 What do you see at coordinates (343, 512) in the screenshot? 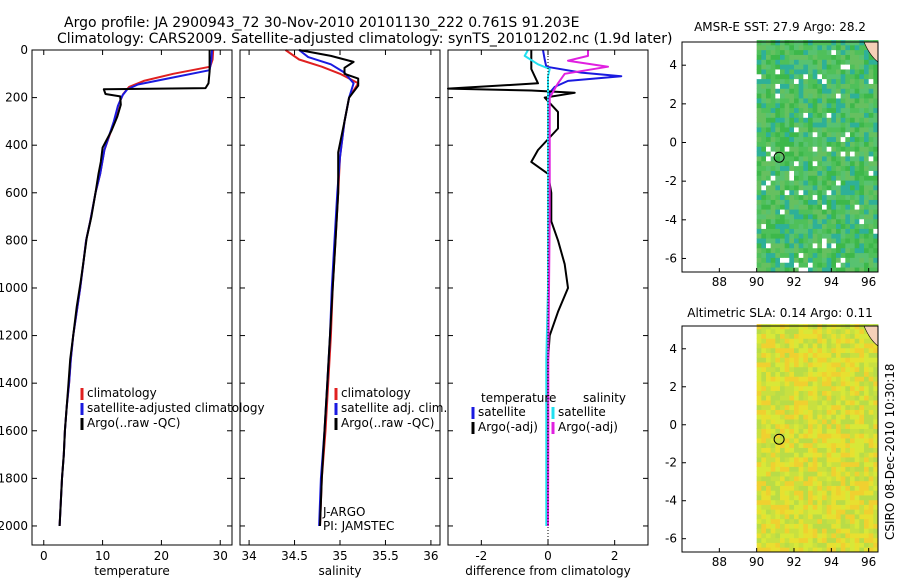
I see `annotation-text: J-ARGO` at bounding box center [343, 512].